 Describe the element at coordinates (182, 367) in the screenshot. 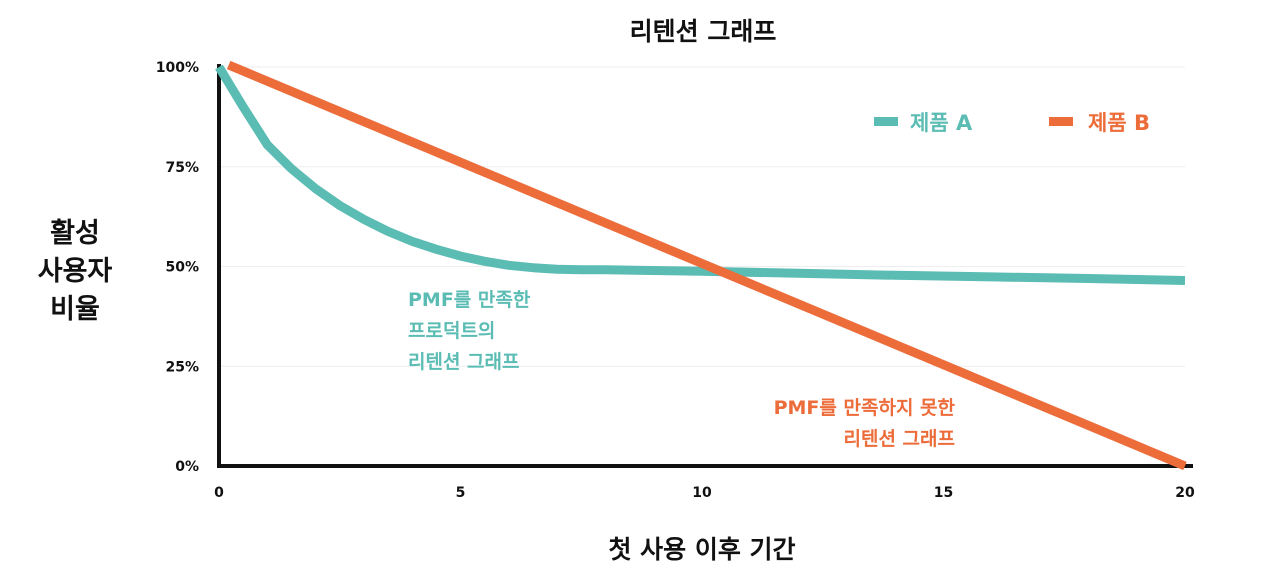

I see `y-tick-label: 25%` at that location.